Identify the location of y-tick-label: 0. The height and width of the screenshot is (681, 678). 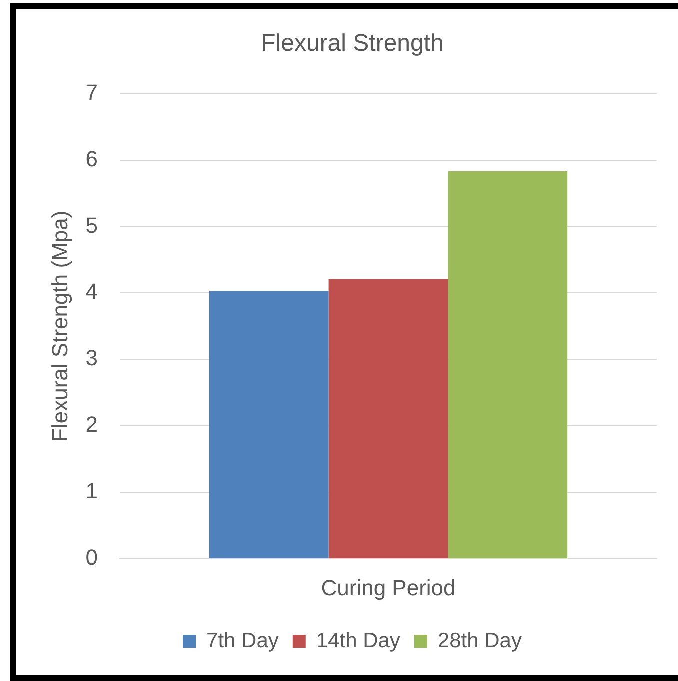
(92, 557).